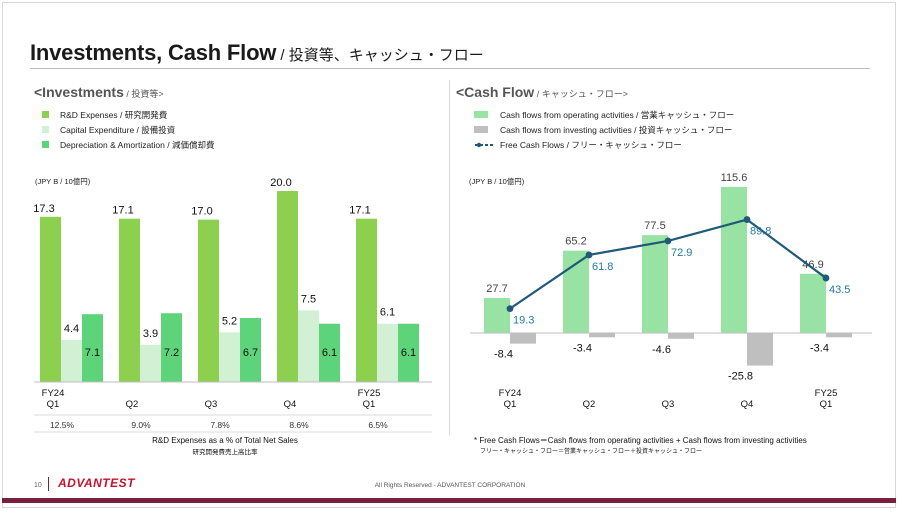  I want to click on investments-section-title: <Investments / 投資等>, so click(99, 92).